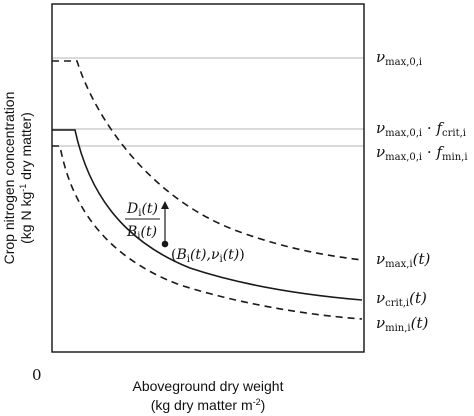 The height and width of the screenshot is (416, 474). I want to click on y-axis-title-line2: (kg N kg-1 dry matter), so click(26, 178).